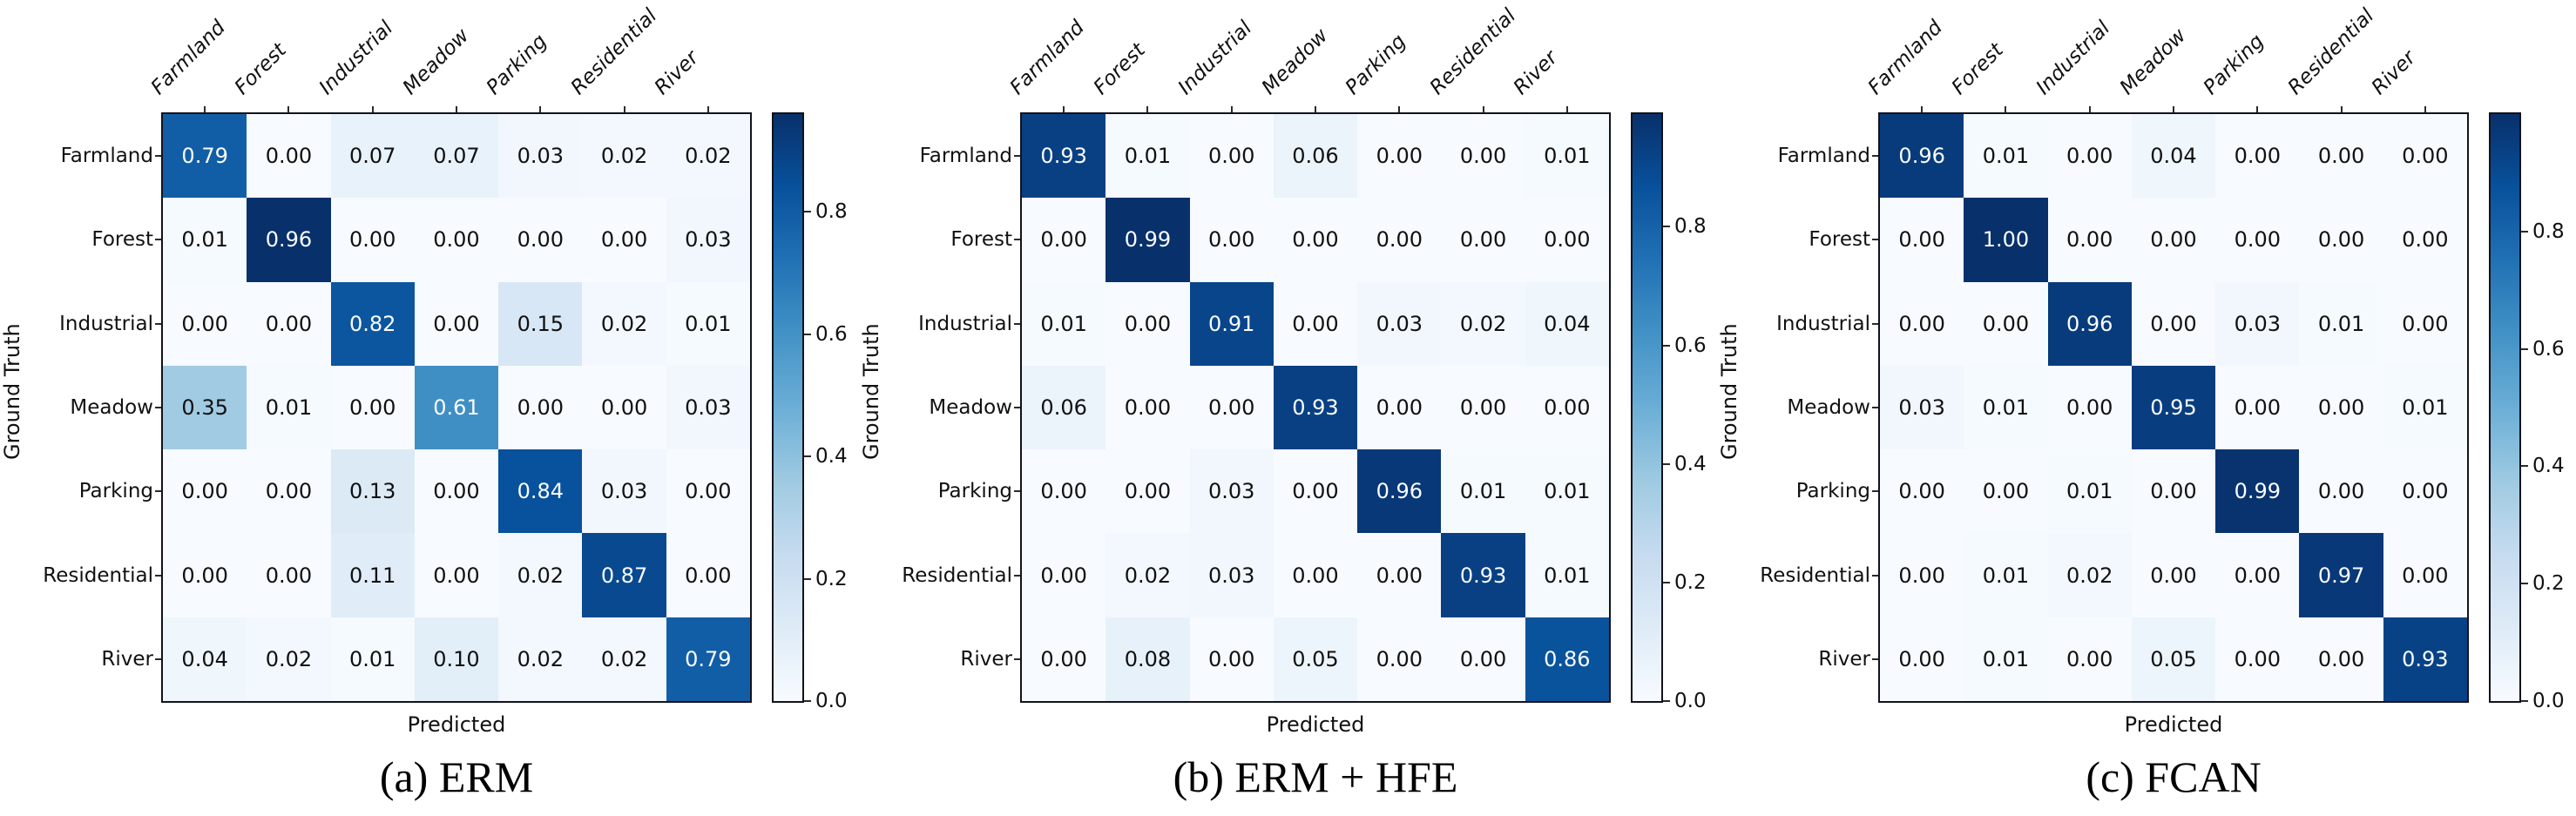 This screenshot has height=816, width=2576. What do you see at coordinates (1567, 659) in the screenshot?
I see `matrix-cell: 0.86` at bounding box center [1567, 659].